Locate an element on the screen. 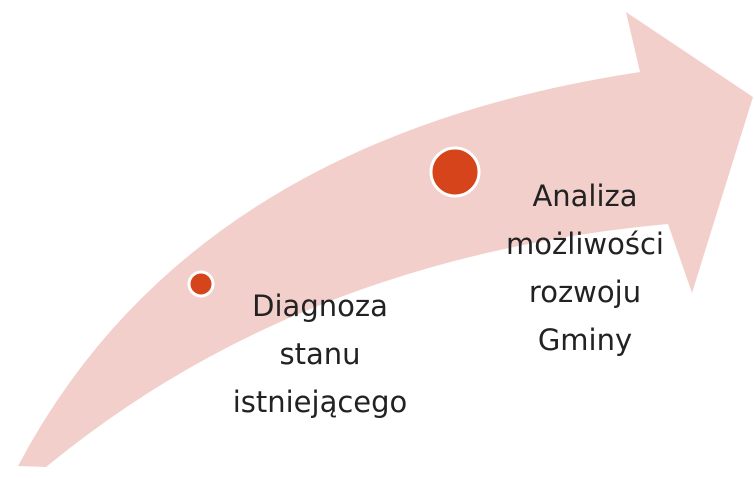  large-dot is located at coordinates (455, 172).